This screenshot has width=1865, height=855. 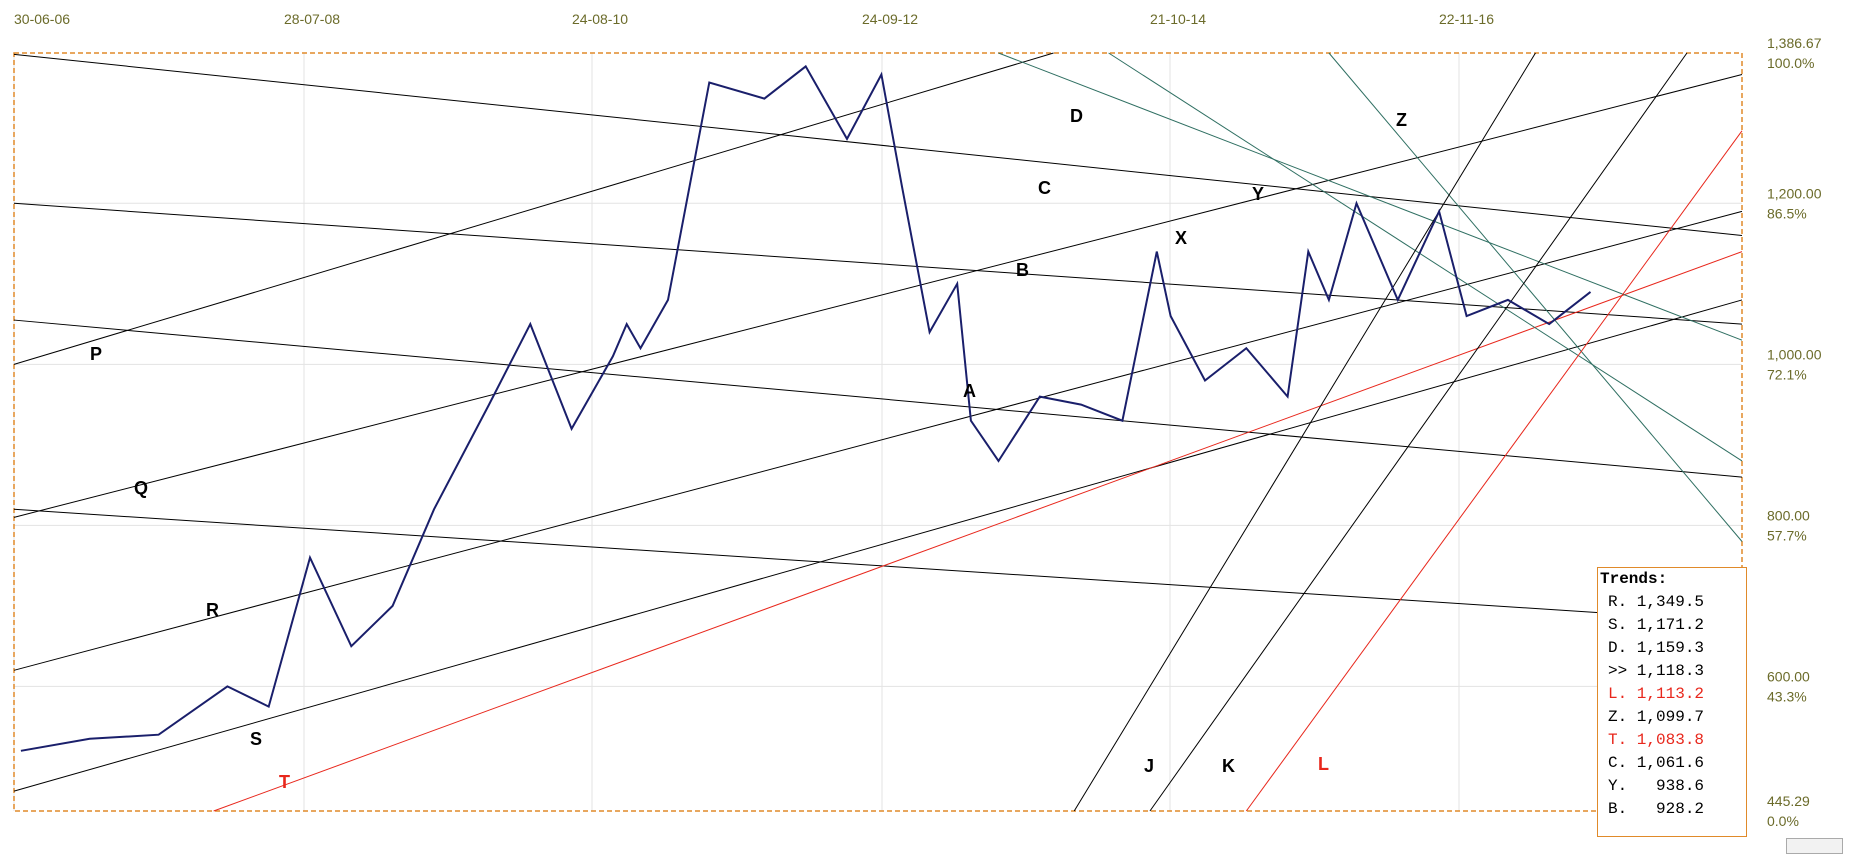 What do you see at coordinates (969, 391) in the screenshot?
I see `trendline-label-a: A` at bounding box center [969, 391].